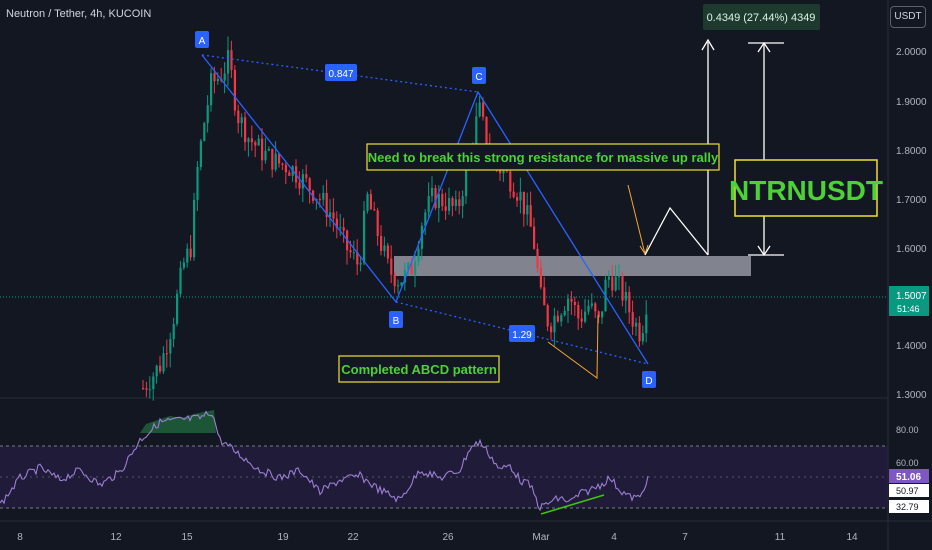 This screenshot has width=932, height=550. I want to click on currency-button: USDT, so click(908, 17).